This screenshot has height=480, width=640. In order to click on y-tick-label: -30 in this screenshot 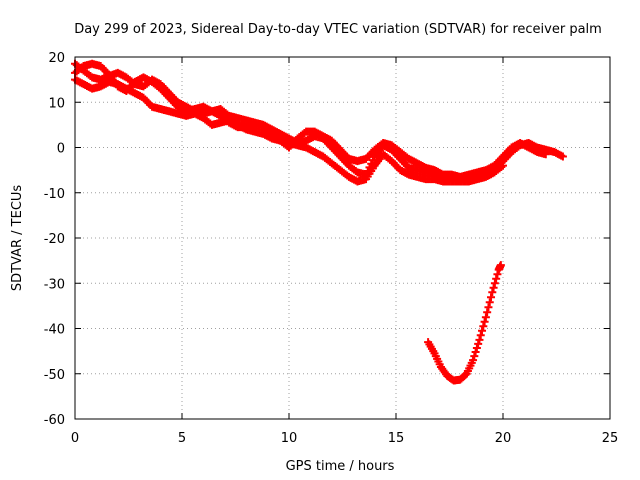, I will do `click(54, 284)`.